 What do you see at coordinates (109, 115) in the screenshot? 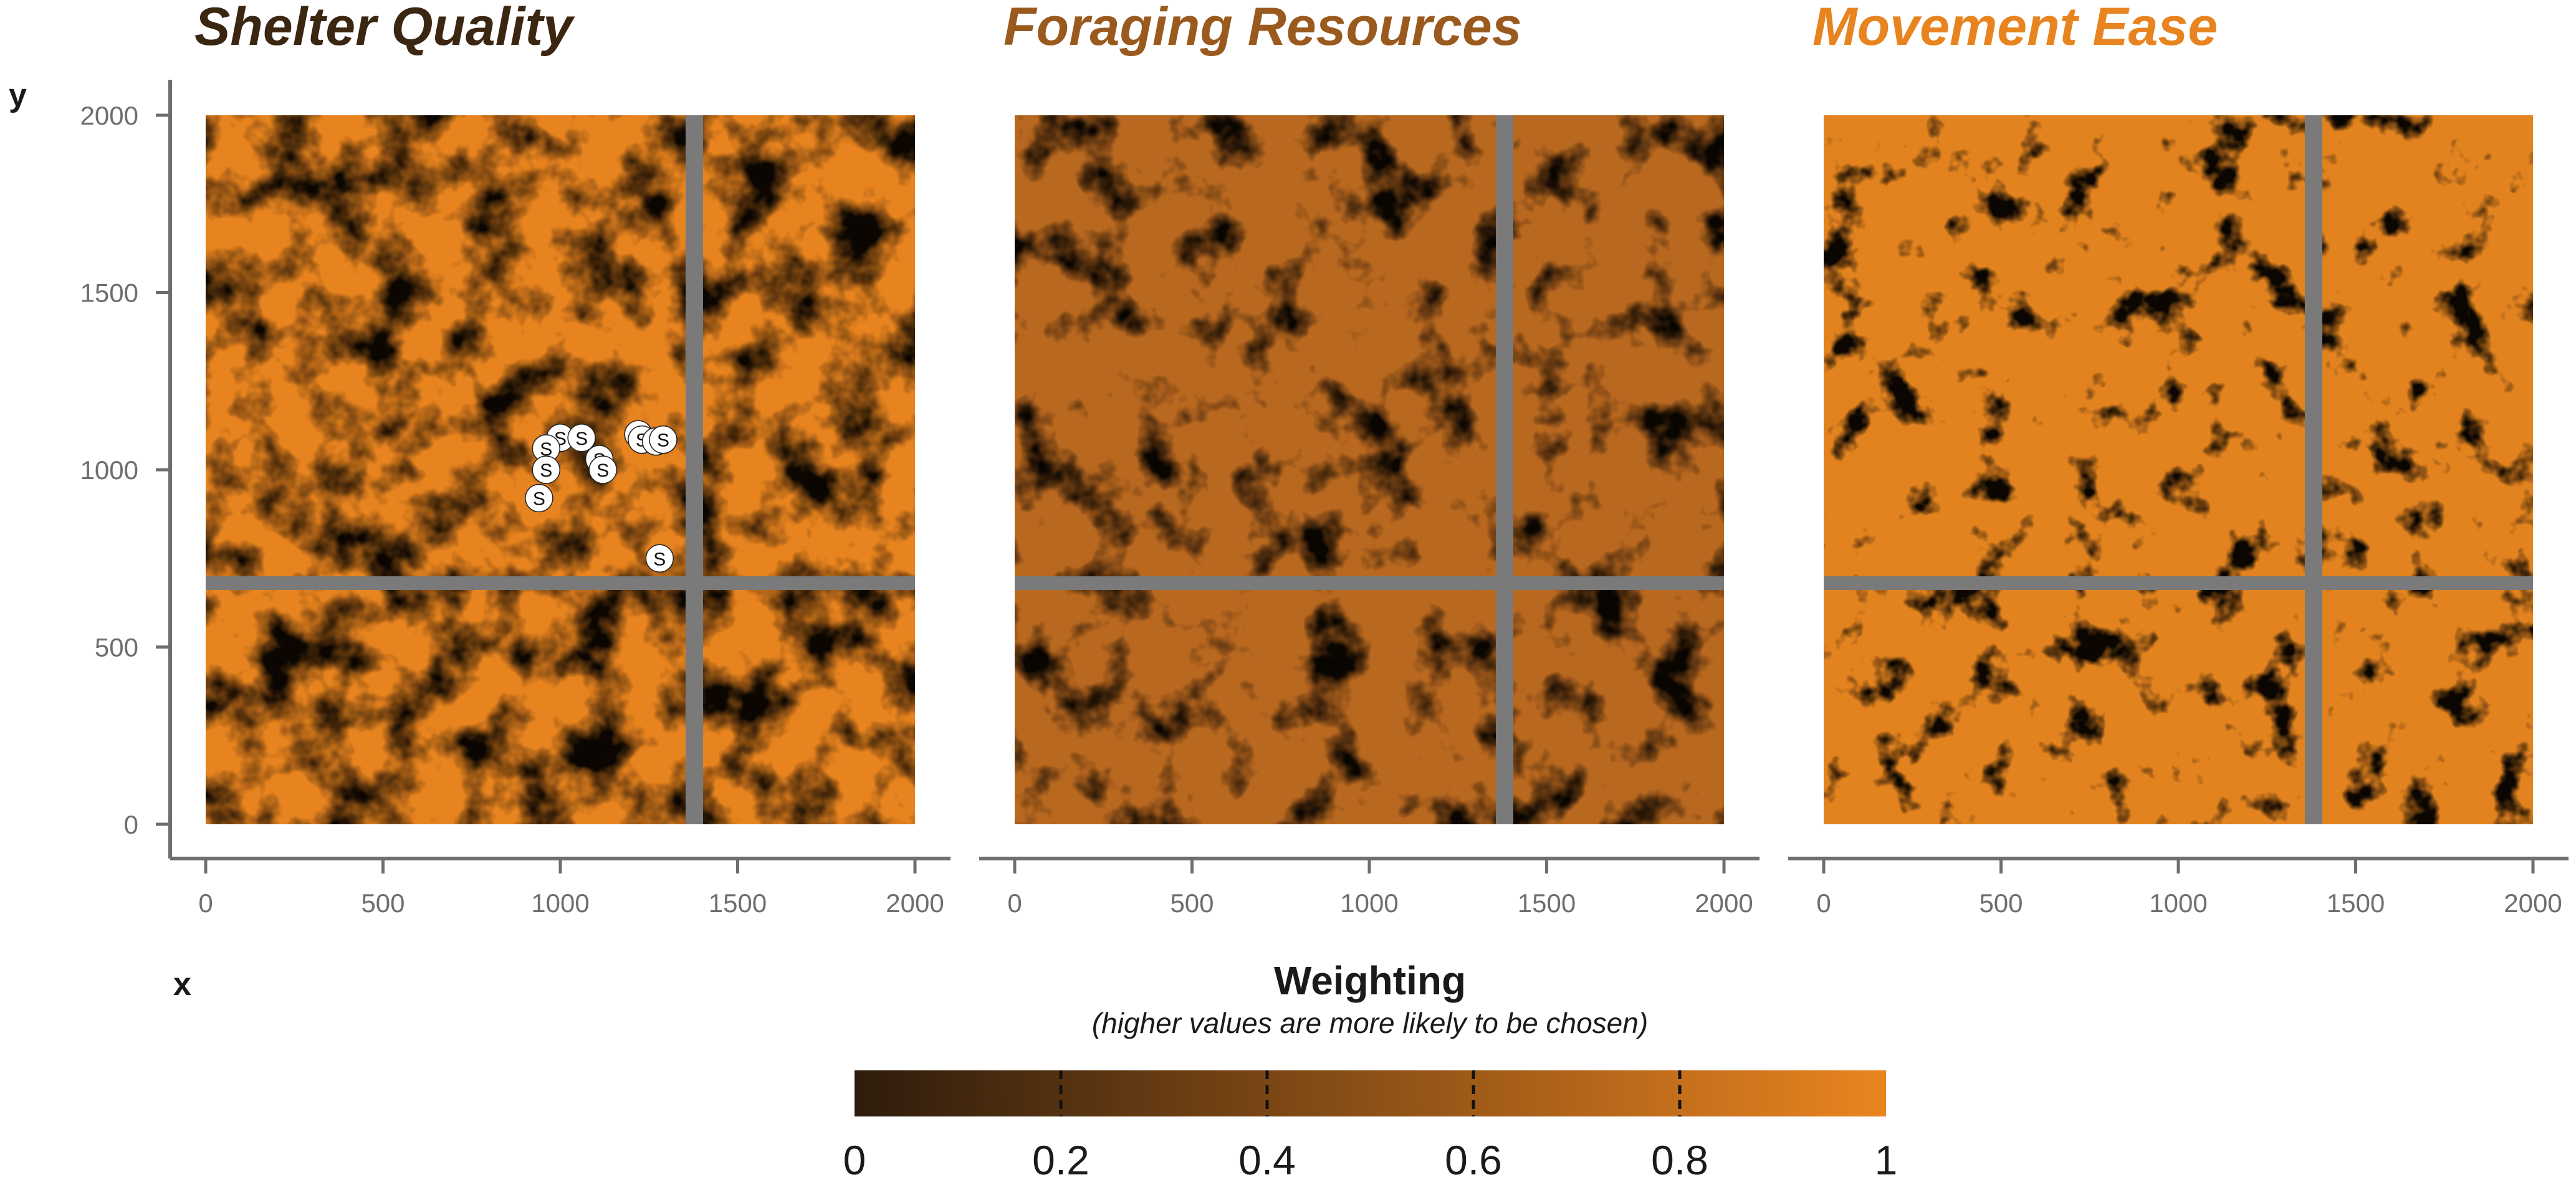
I see `y-tick-label: 2000` at bounding box center [109, 115].